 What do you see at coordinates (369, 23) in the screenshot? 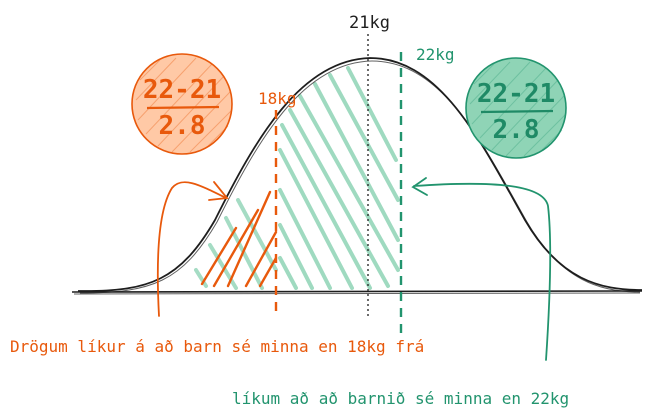
I see `mean-label: 21kg` at bounding box center [369, 23].